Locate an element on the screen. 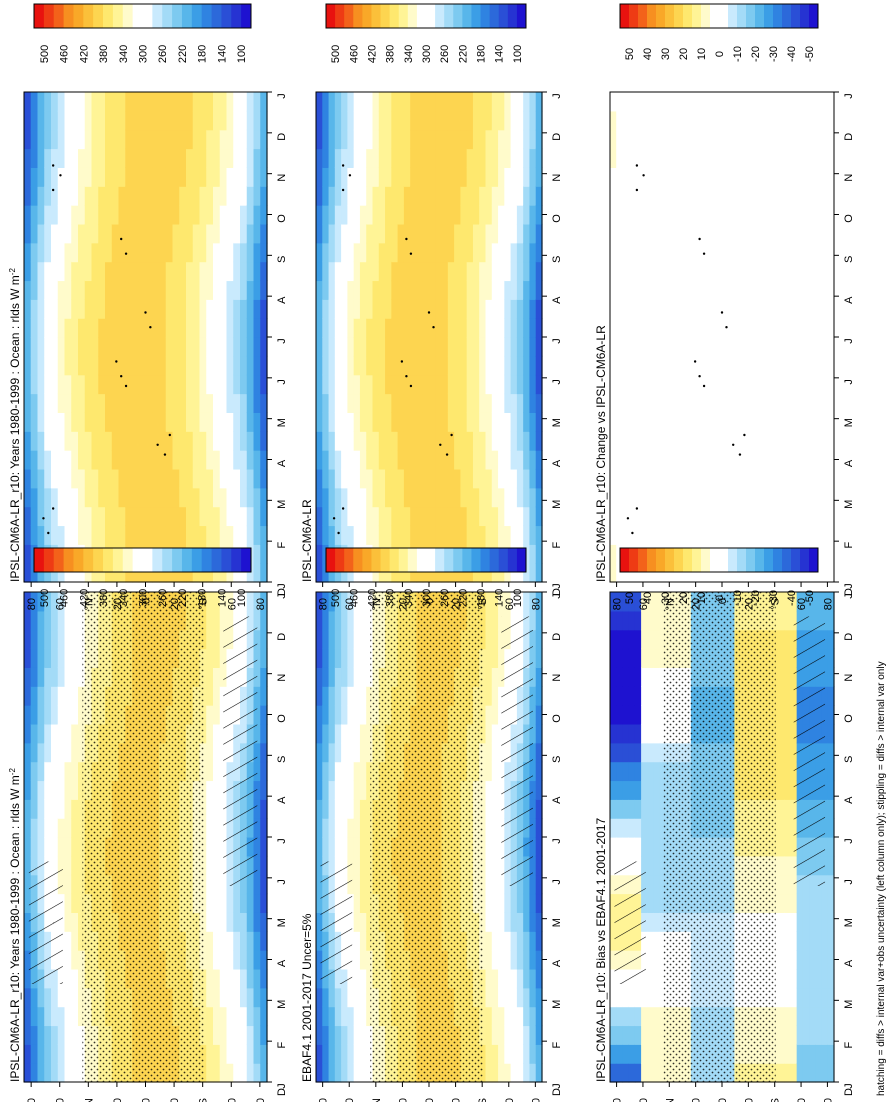 Image resolution: width=894 pixels, height=1102 pixels. month-tick-label: S is located at coordinates (849, 759).